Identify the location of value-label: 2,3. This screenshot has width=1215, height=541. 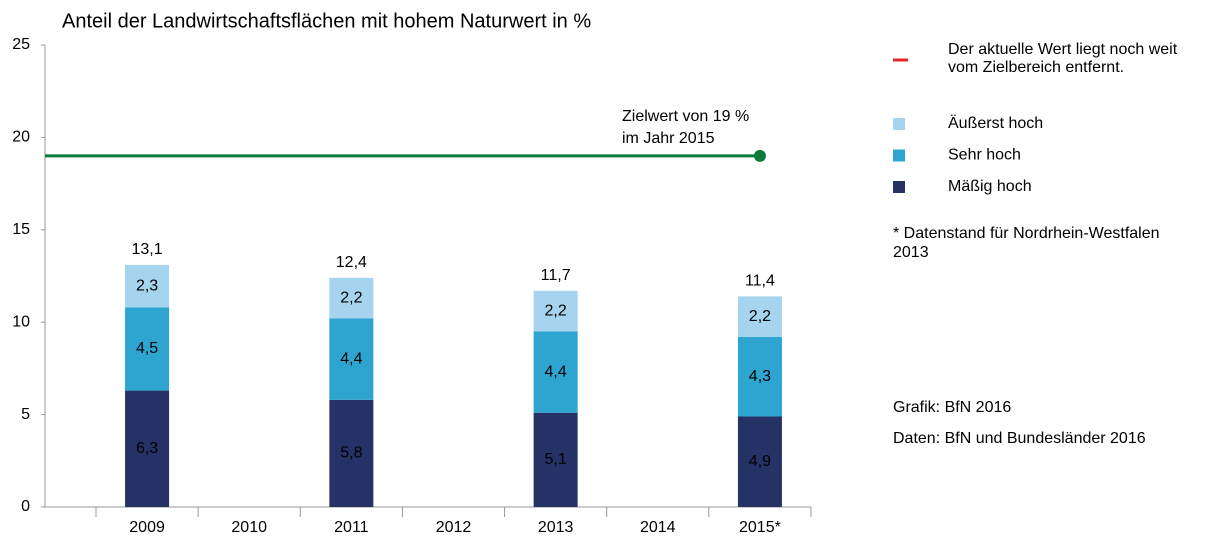
(147, 285).